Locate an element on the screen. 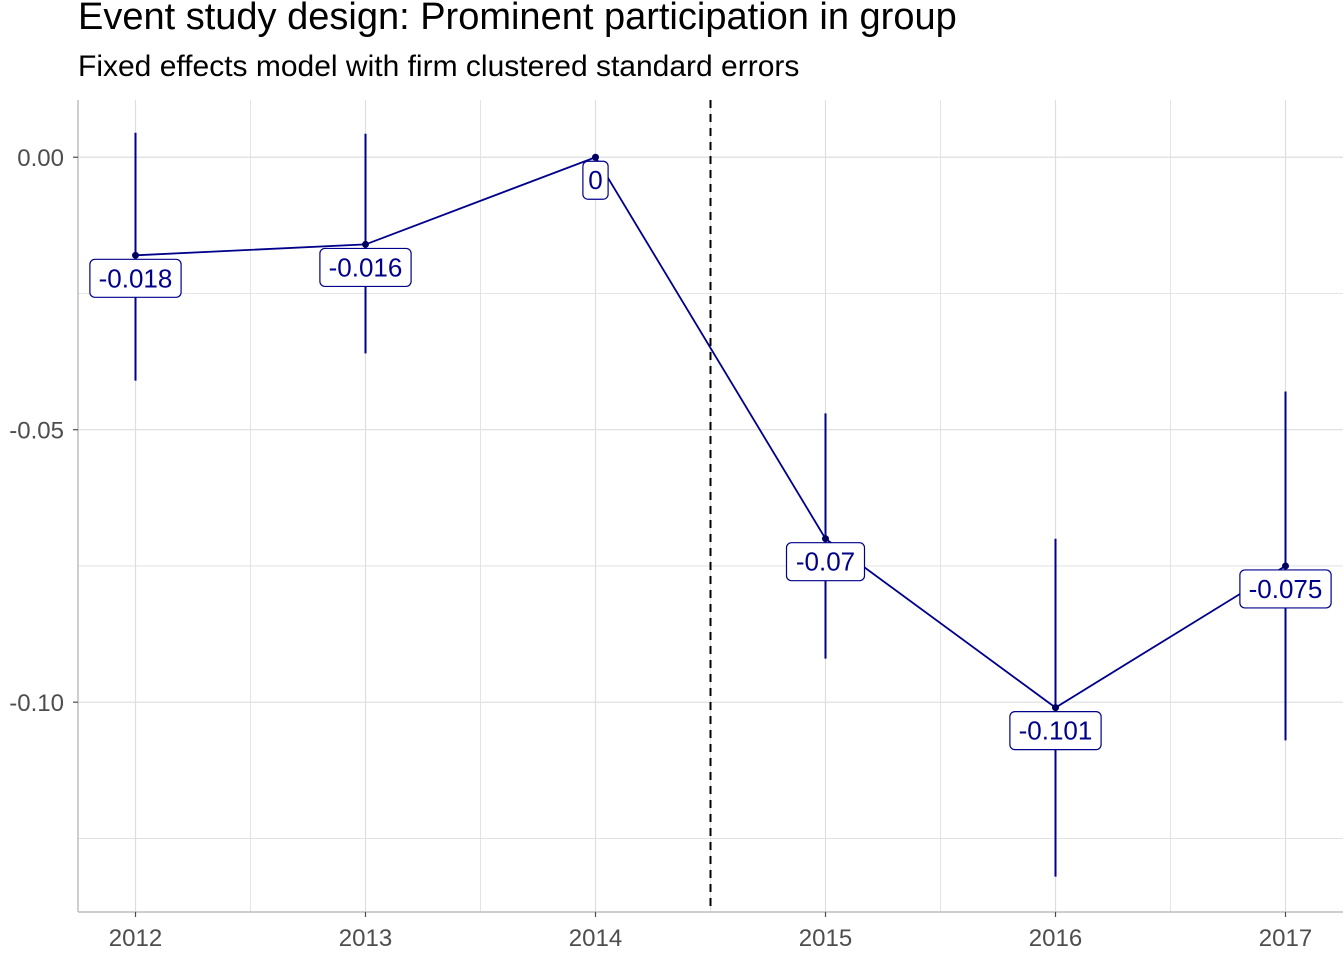 The image size is (1344, 960). x-tick-label: 2013 is located at coordinates (365, 938).